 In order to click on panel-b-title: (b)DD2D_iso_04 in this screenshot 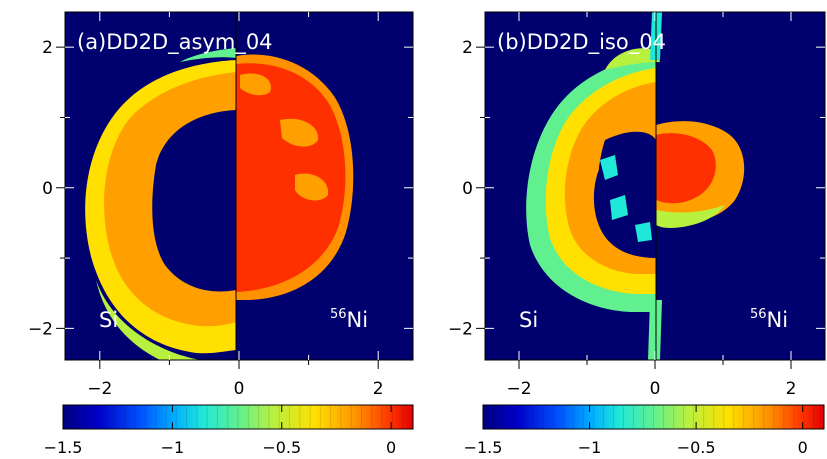, I will do `click(581, 42)`.